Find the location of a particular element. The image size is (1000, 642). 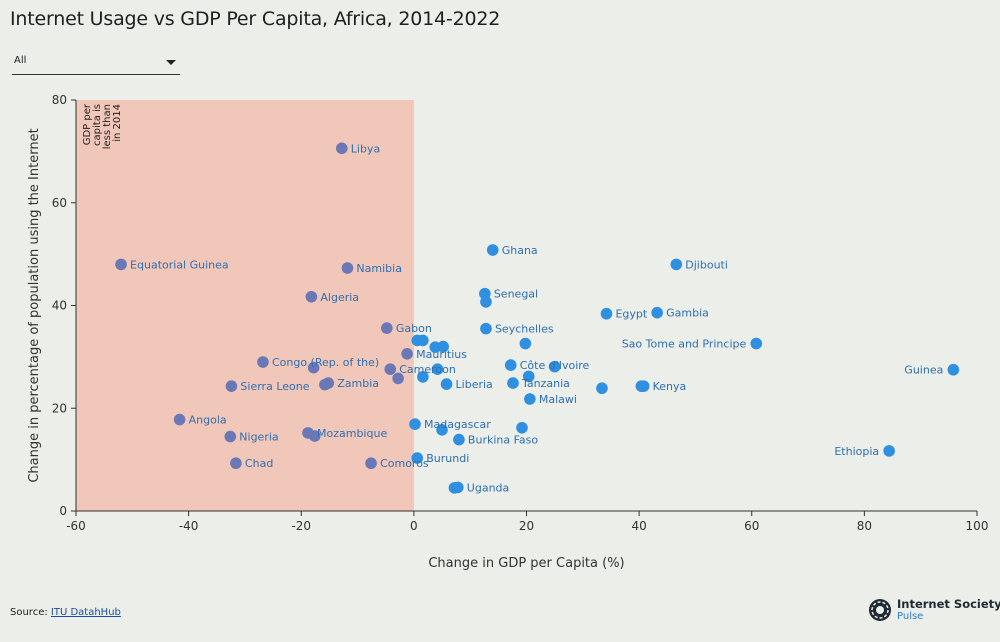

shaded-annotation: GDP percapita isless thanin 2014 is located at coordinates (102, 126).